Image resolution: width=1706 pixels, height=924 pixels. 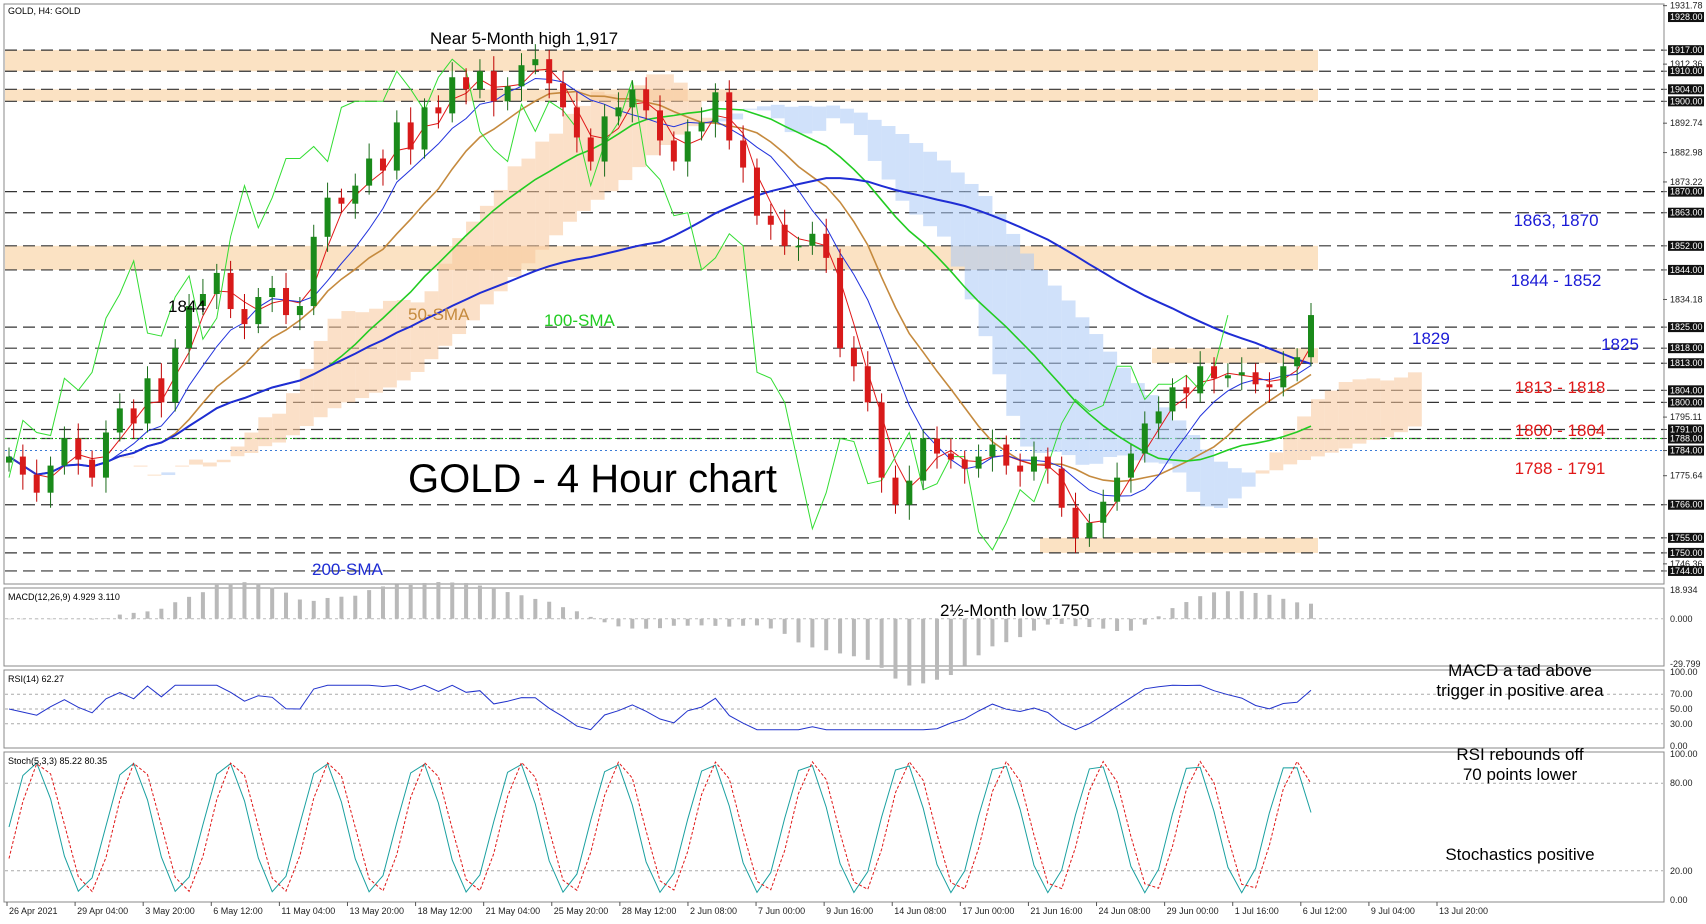 I want to click on xtick-label-5: 13 May 20:00, so click(x=376, y=911).